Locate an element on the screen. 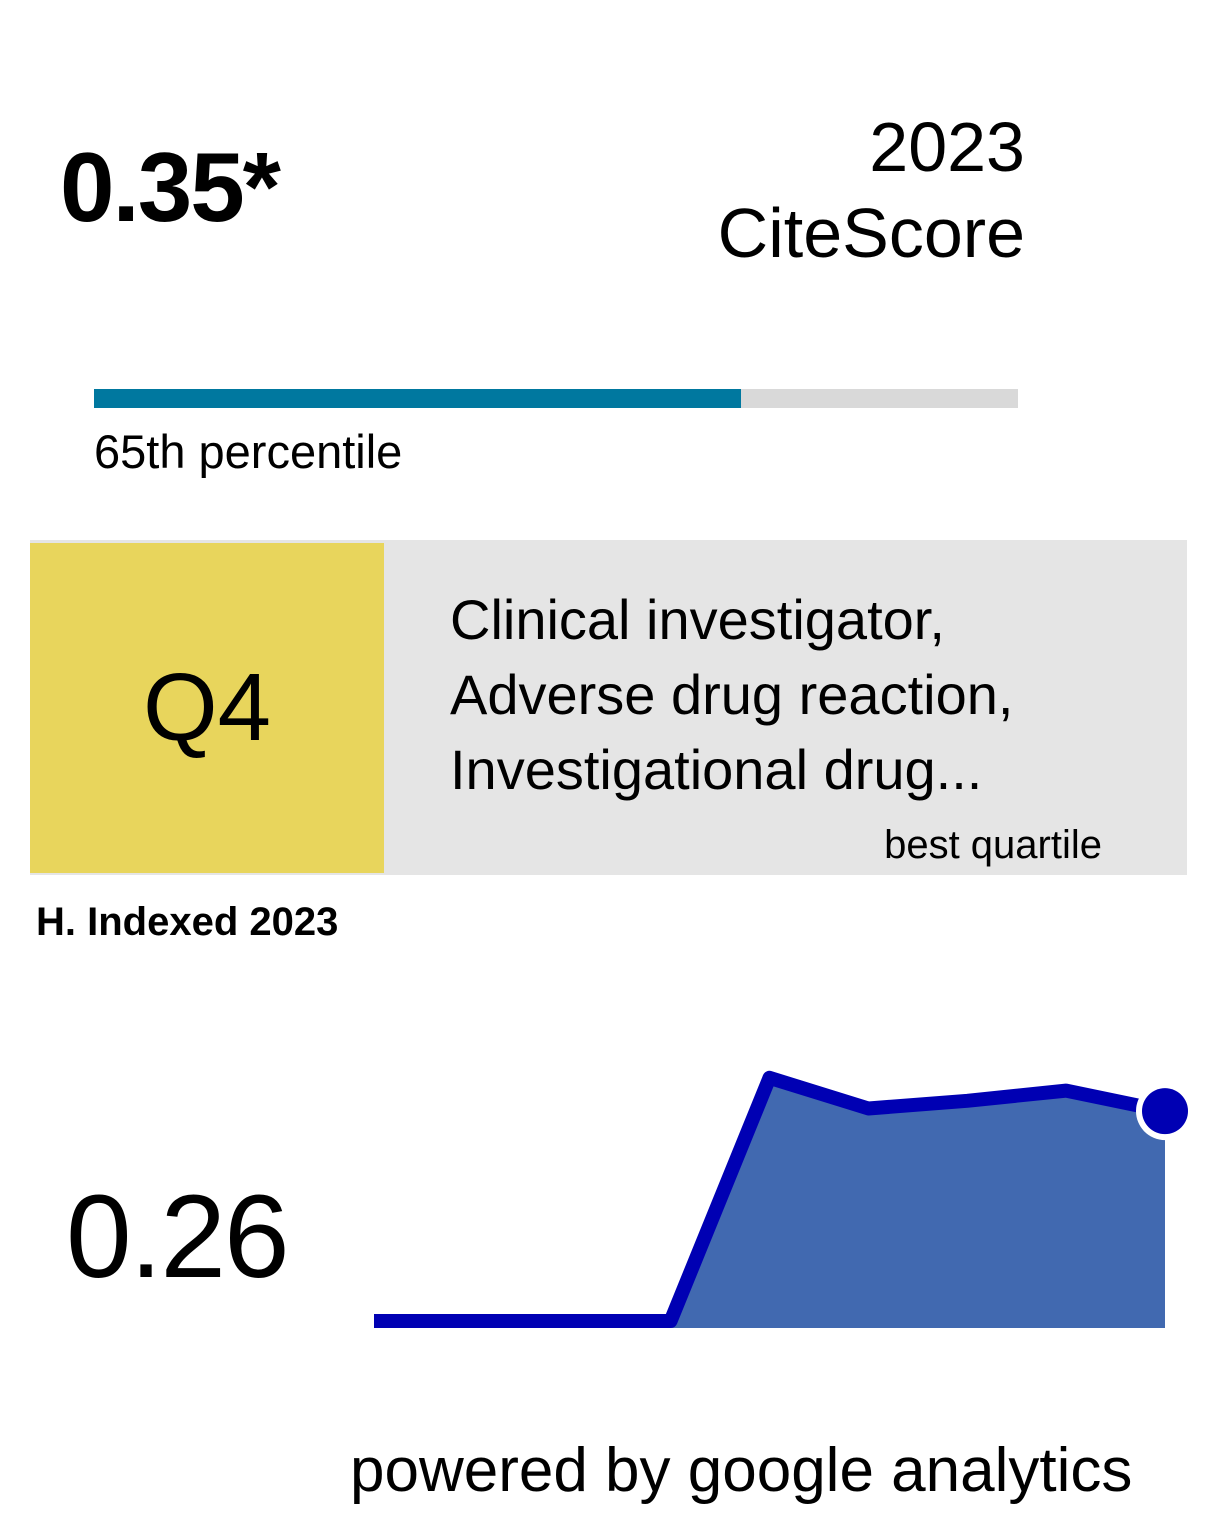 The image size is (1222, 1535). category-item: Adverse drug reaction, is located at coordinates (732, 694).